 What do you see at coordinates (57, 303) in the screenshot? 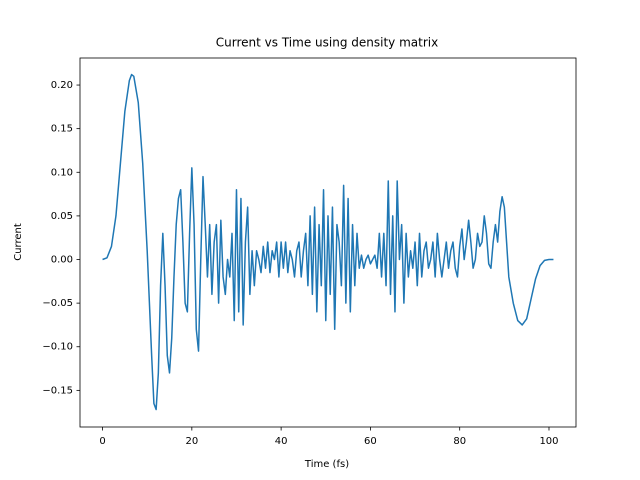
I see `y-tick-label: −0.05` at bounding box center [57, 303].